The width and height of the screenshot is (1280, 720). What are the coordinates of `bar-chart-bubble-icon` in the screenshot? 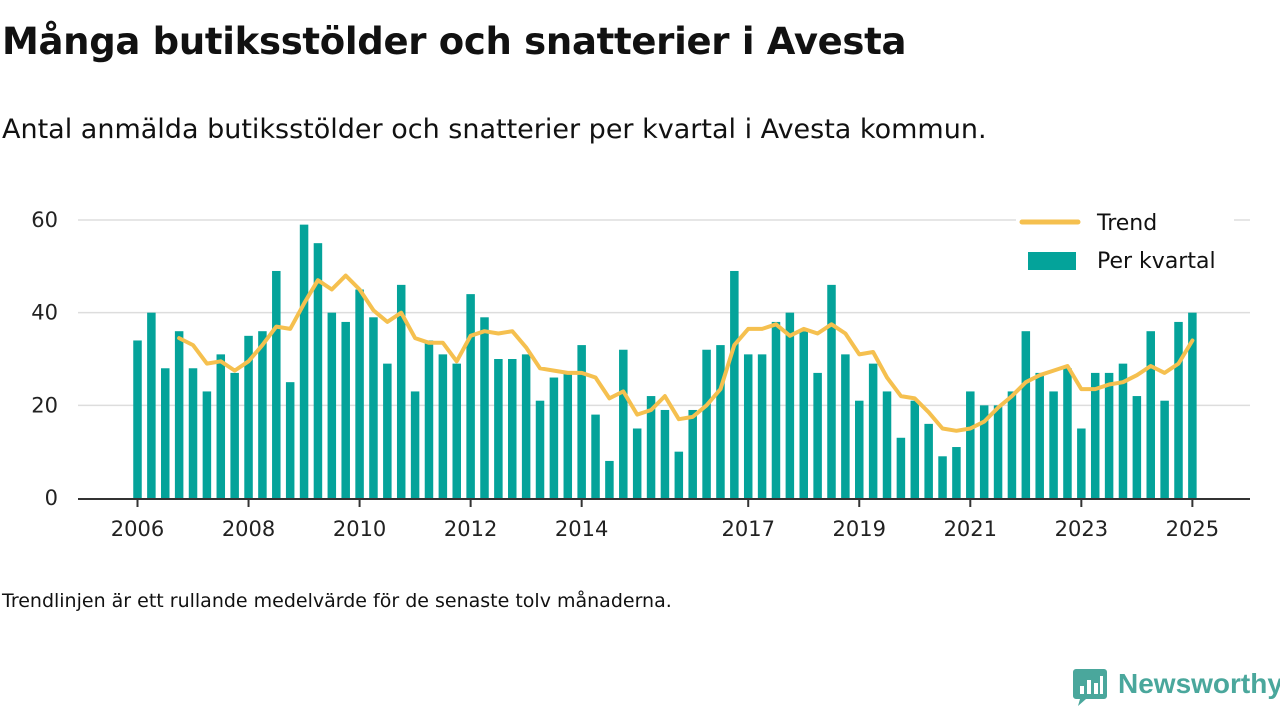 It's located at (1090, 687).